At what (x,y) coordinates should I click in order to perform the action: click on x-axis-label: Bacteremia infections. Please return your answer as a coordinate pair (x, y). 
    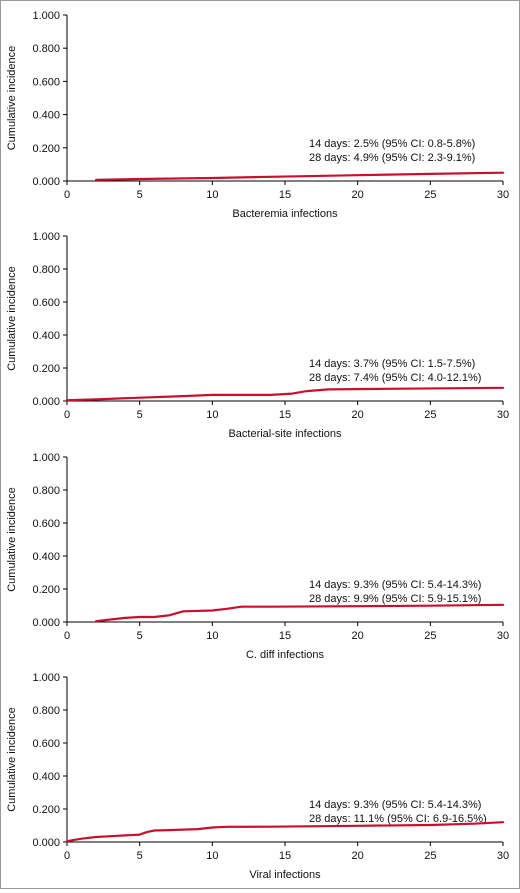
    Looking at the image, I should click on (285, 214).